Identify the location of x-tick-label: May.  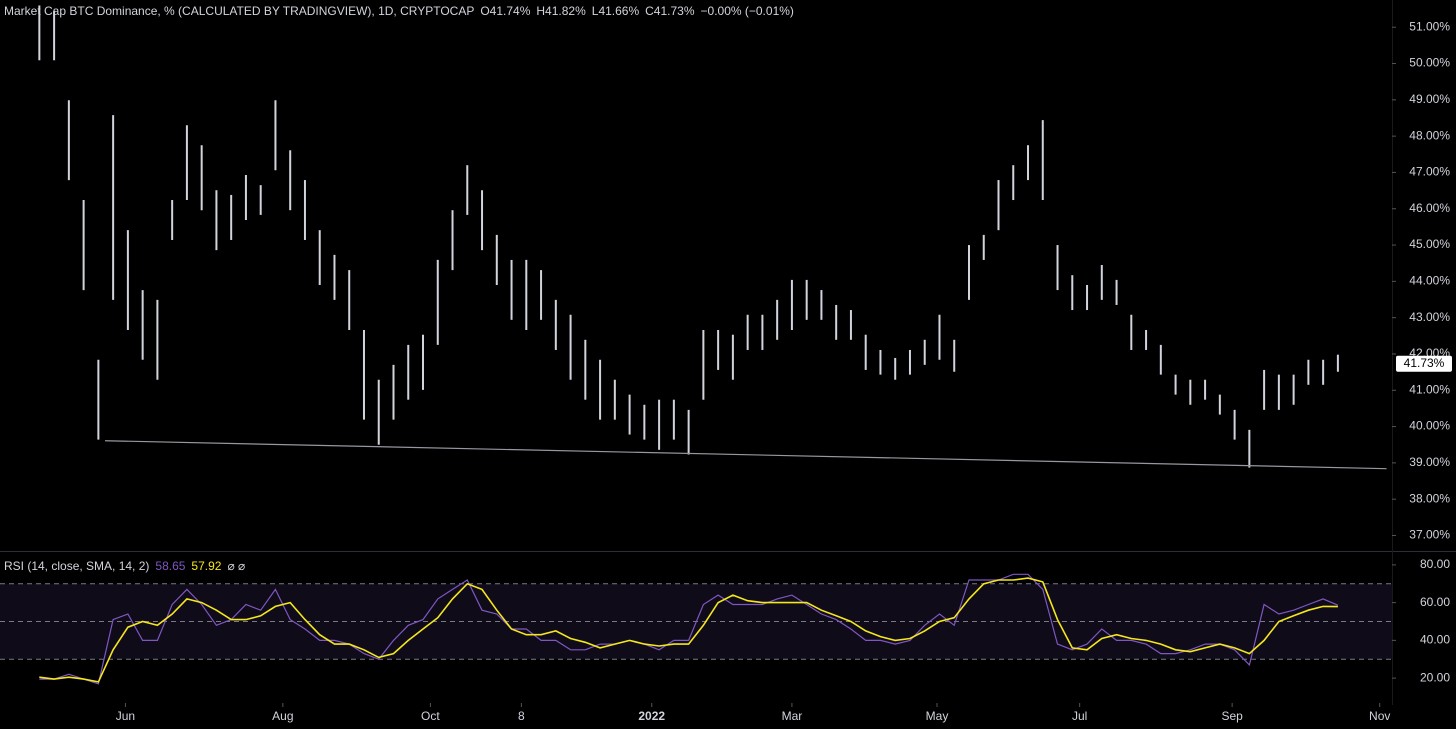
(937, 716).